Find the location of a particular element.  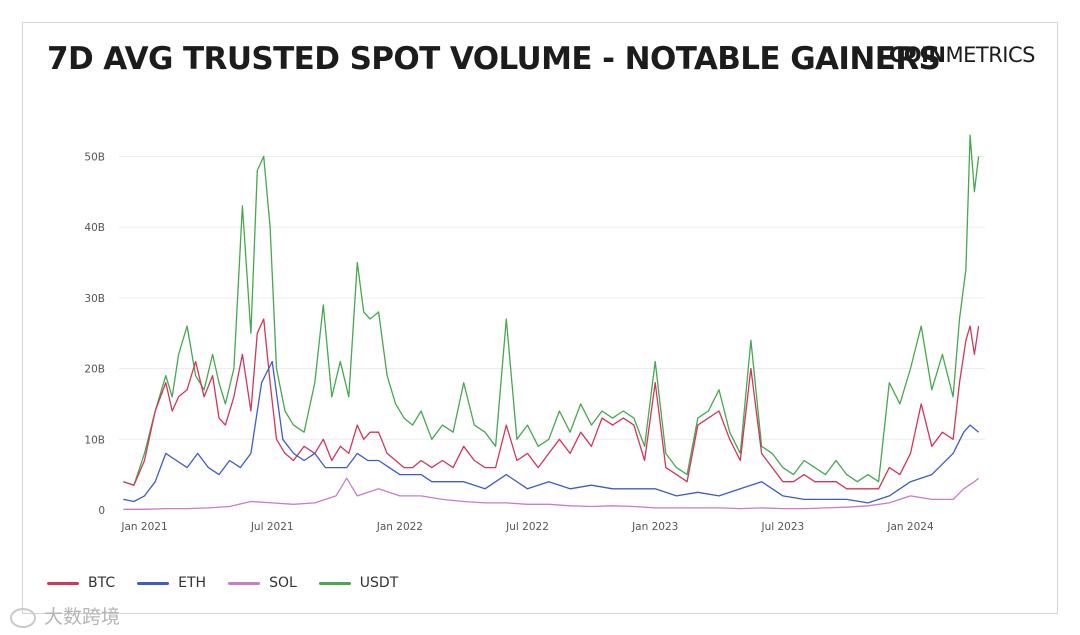

coinmetrics-logo: COINMETRICS is located at coordinates (962, 55).